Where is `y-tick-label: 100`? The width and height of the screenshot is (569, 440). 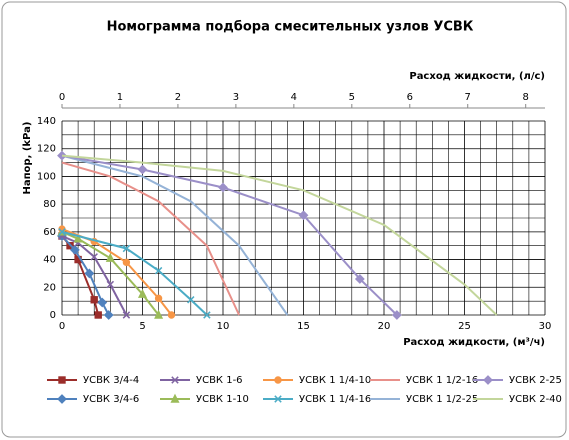 y-tick-label: 100 is located at coordinates (46, 176).